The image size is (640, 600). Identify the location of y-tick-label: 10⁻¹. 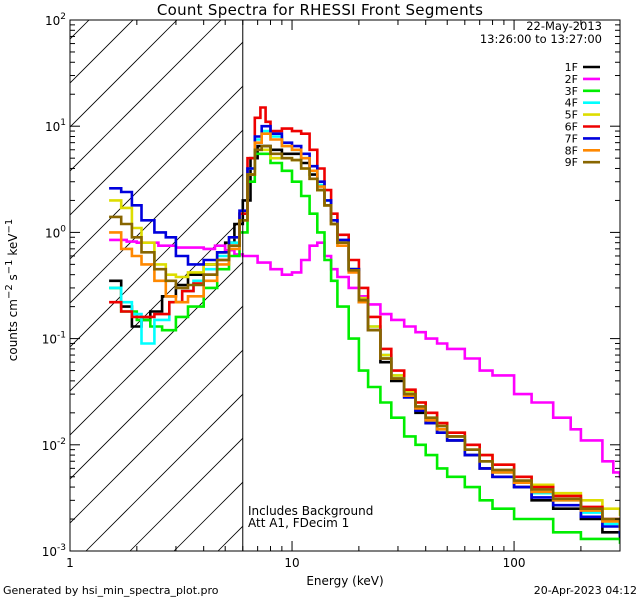
(54, 339).